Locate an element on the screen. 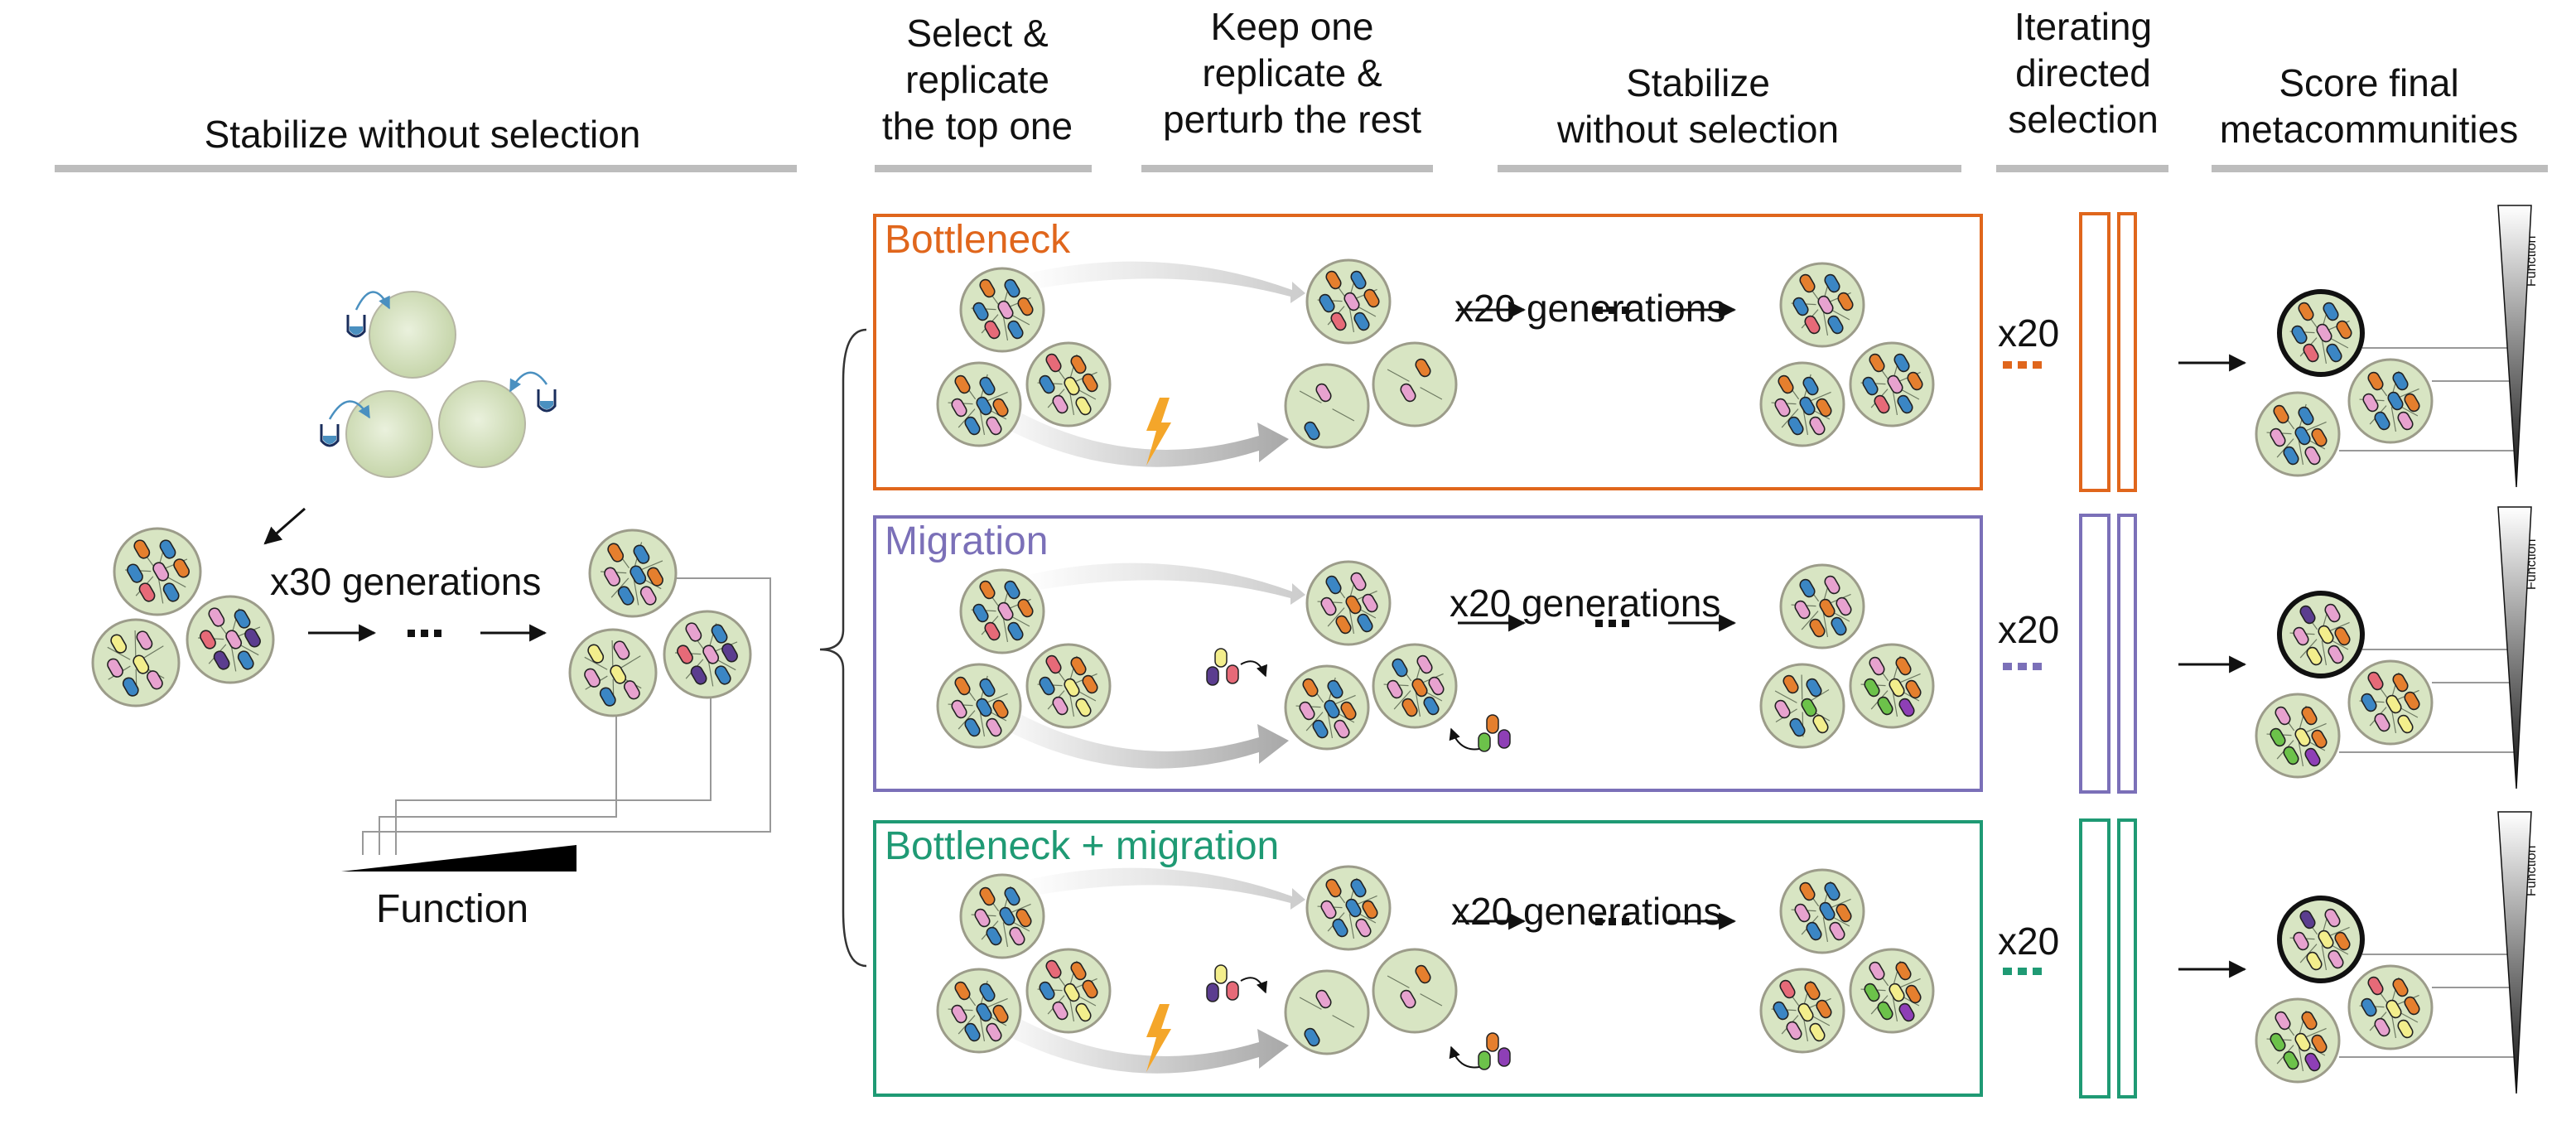  bottleneck-replicate-sweep is located at coordinates (1162, 282).